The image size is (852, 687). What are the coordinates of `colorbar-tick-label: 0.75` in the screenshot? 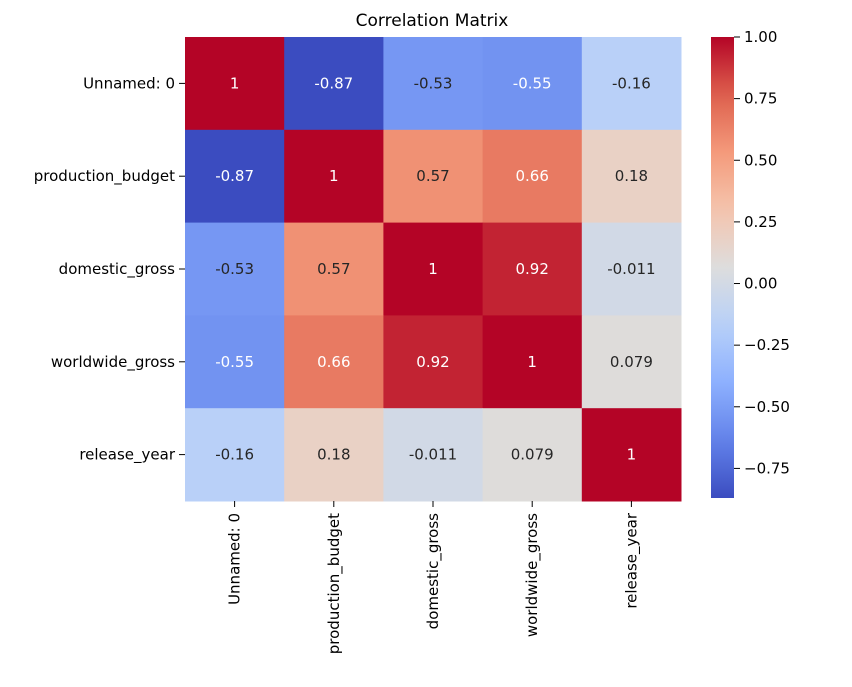 It's located at (760, 99).